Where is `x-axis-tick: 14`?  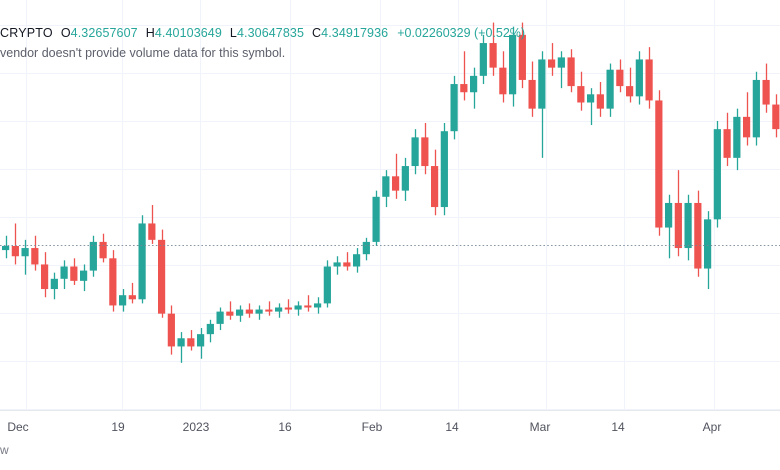
x-axis-tick: 14 is located at coordinates (618, 427).